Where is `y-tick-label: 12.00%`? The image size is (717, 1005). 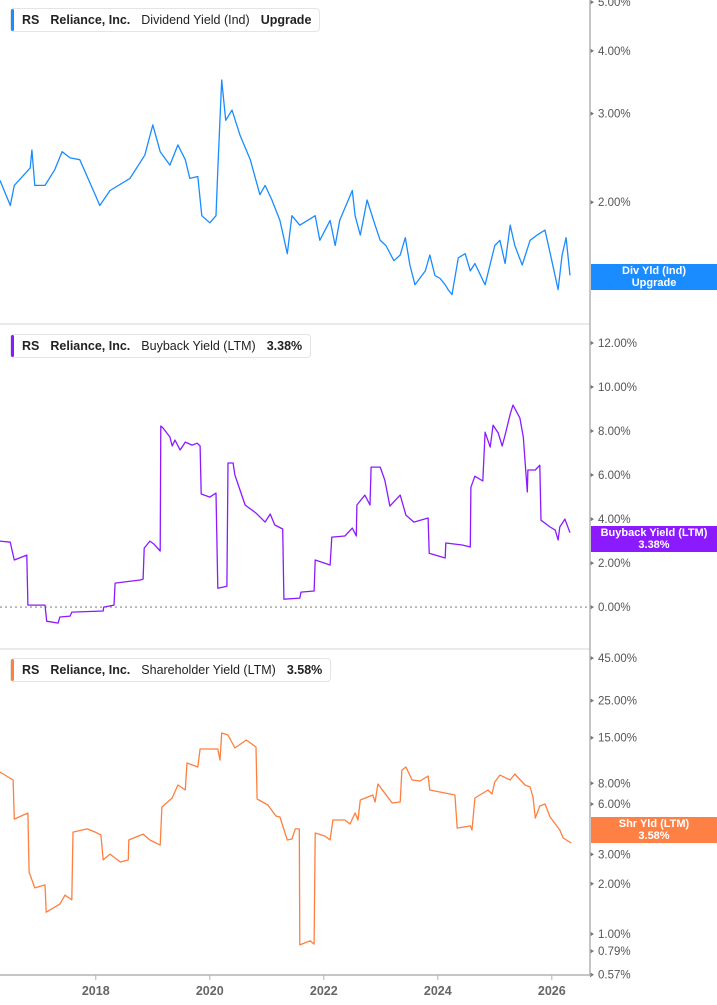
y-tick-label: 12.00% is located at coordinates (617, 344).